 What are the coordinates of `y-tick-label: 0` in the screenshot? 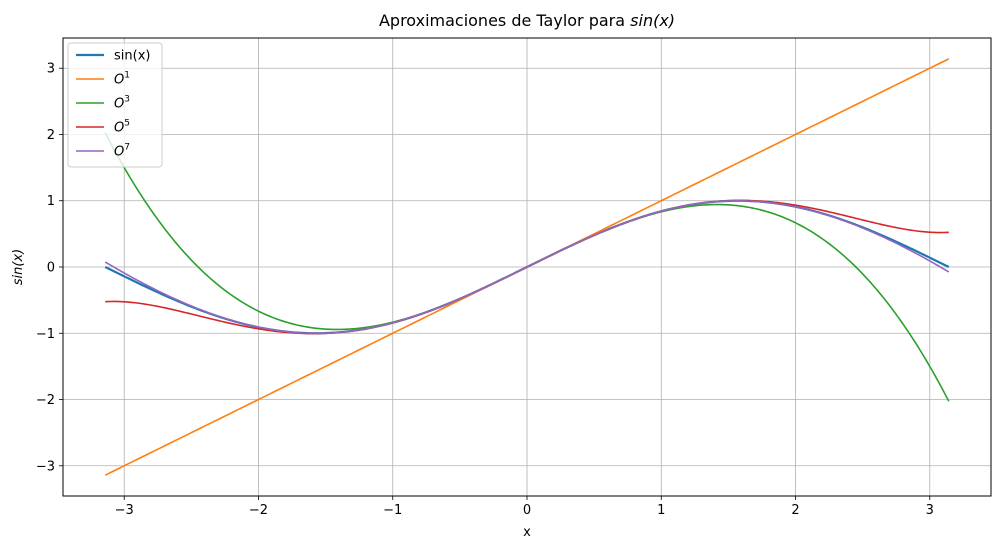 It's located at (51, 268).